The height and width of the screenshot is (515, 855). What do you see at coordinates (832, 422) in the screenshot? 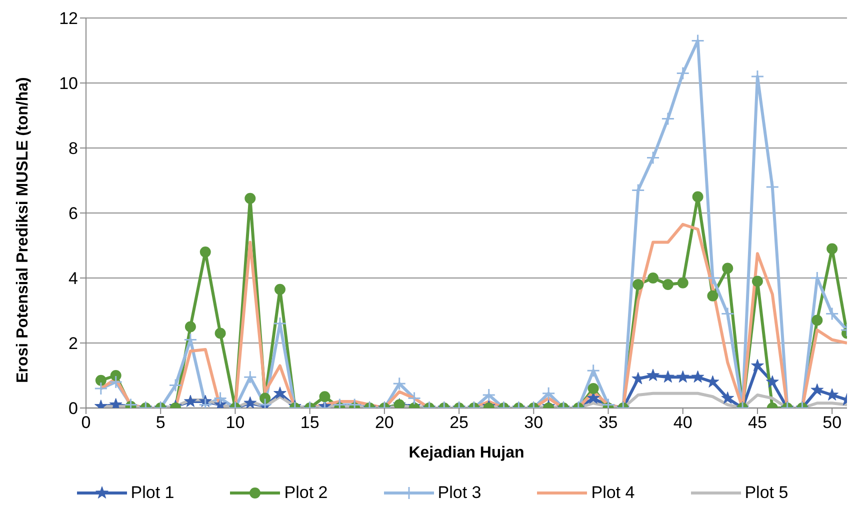
I see `x-tick-label: 50` at bounding box center [832, 422].